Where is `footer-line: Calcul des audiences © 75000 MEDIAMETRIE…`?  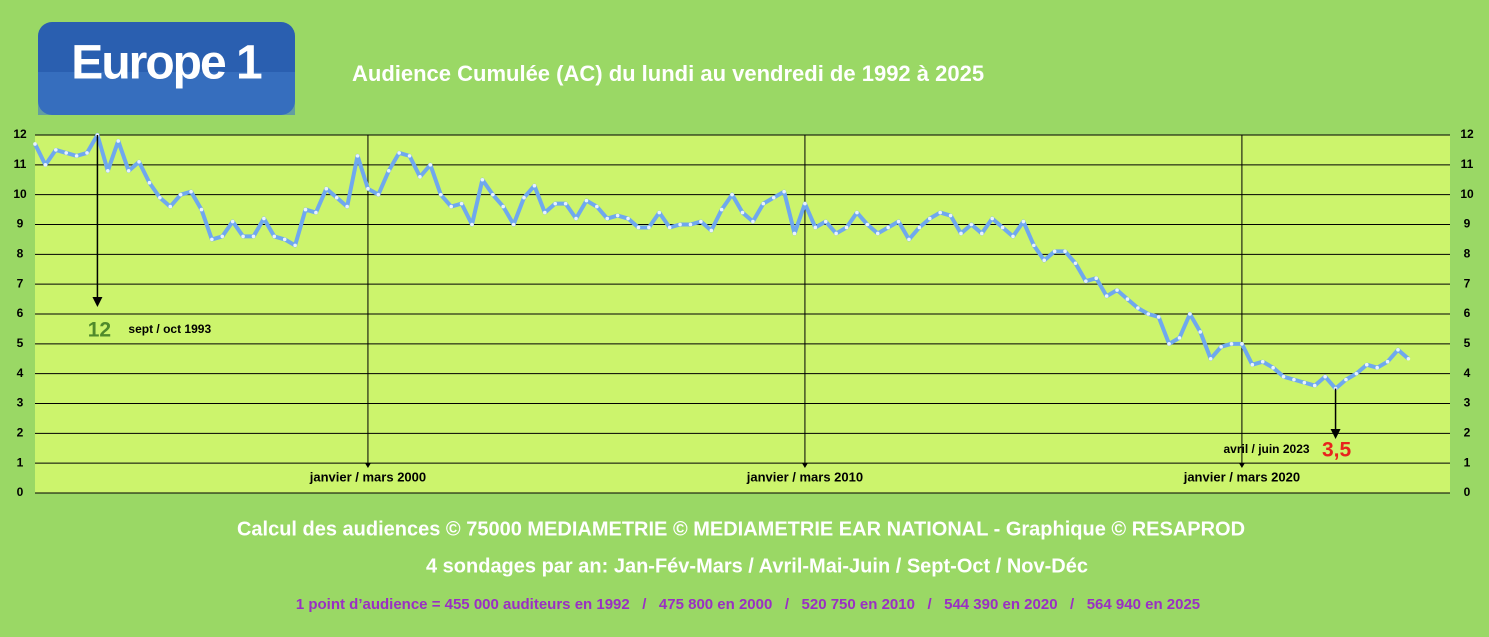
footer-line: Calcul des audiences © 75000 MEDIAMETRIE… is located at coordinates (741, 529).